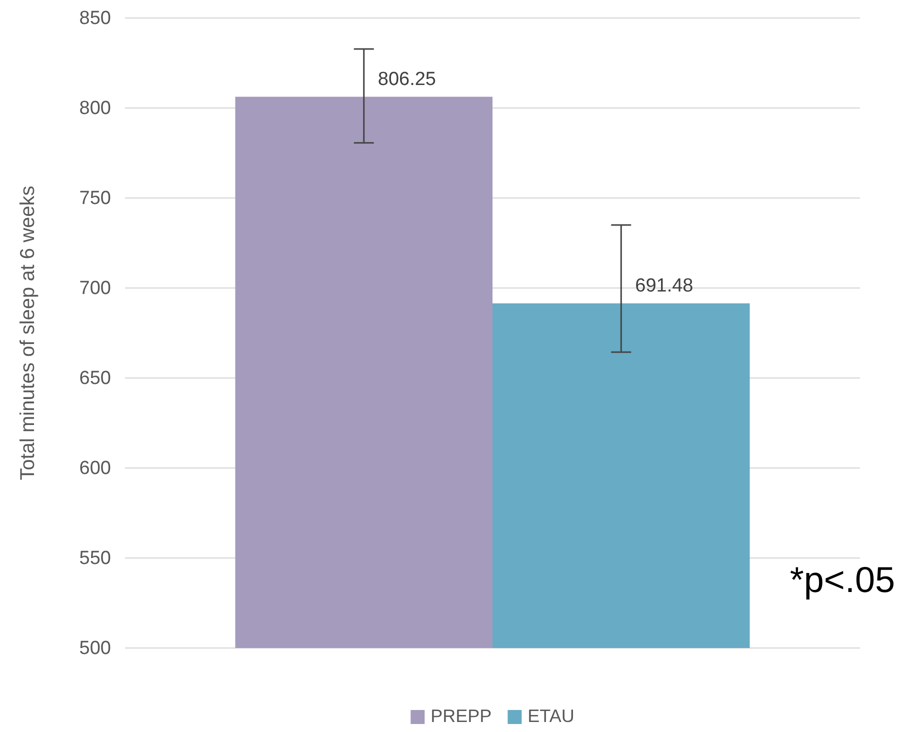 Image resolution: width=900 pixels, height=732 pixels. I want to click on y-tick-label: 500, so click(95, 649).